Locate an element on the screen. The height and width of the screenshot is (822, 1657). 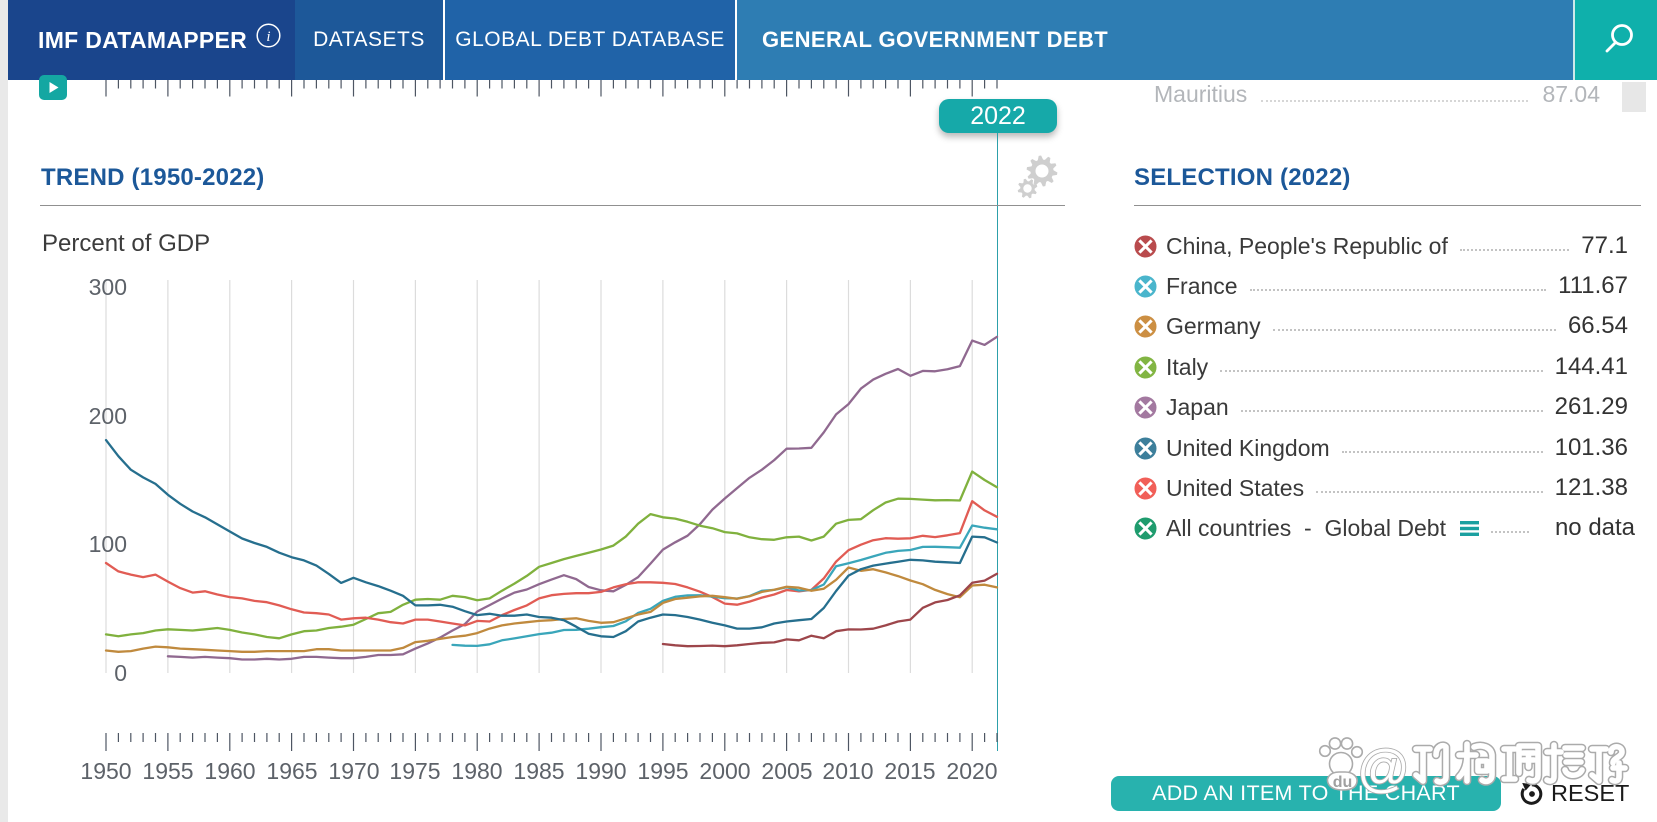
svg-text: 1985 is located at coordinates (538, 771).